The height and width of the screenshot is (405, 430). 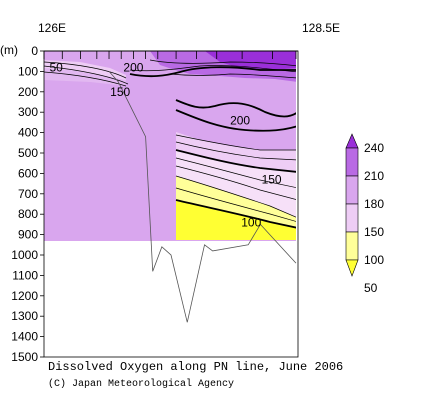 What do you see at coordinates (251, 222) in the screenshot?
I see `contour-label: 100` at bounding box center [251, 222].